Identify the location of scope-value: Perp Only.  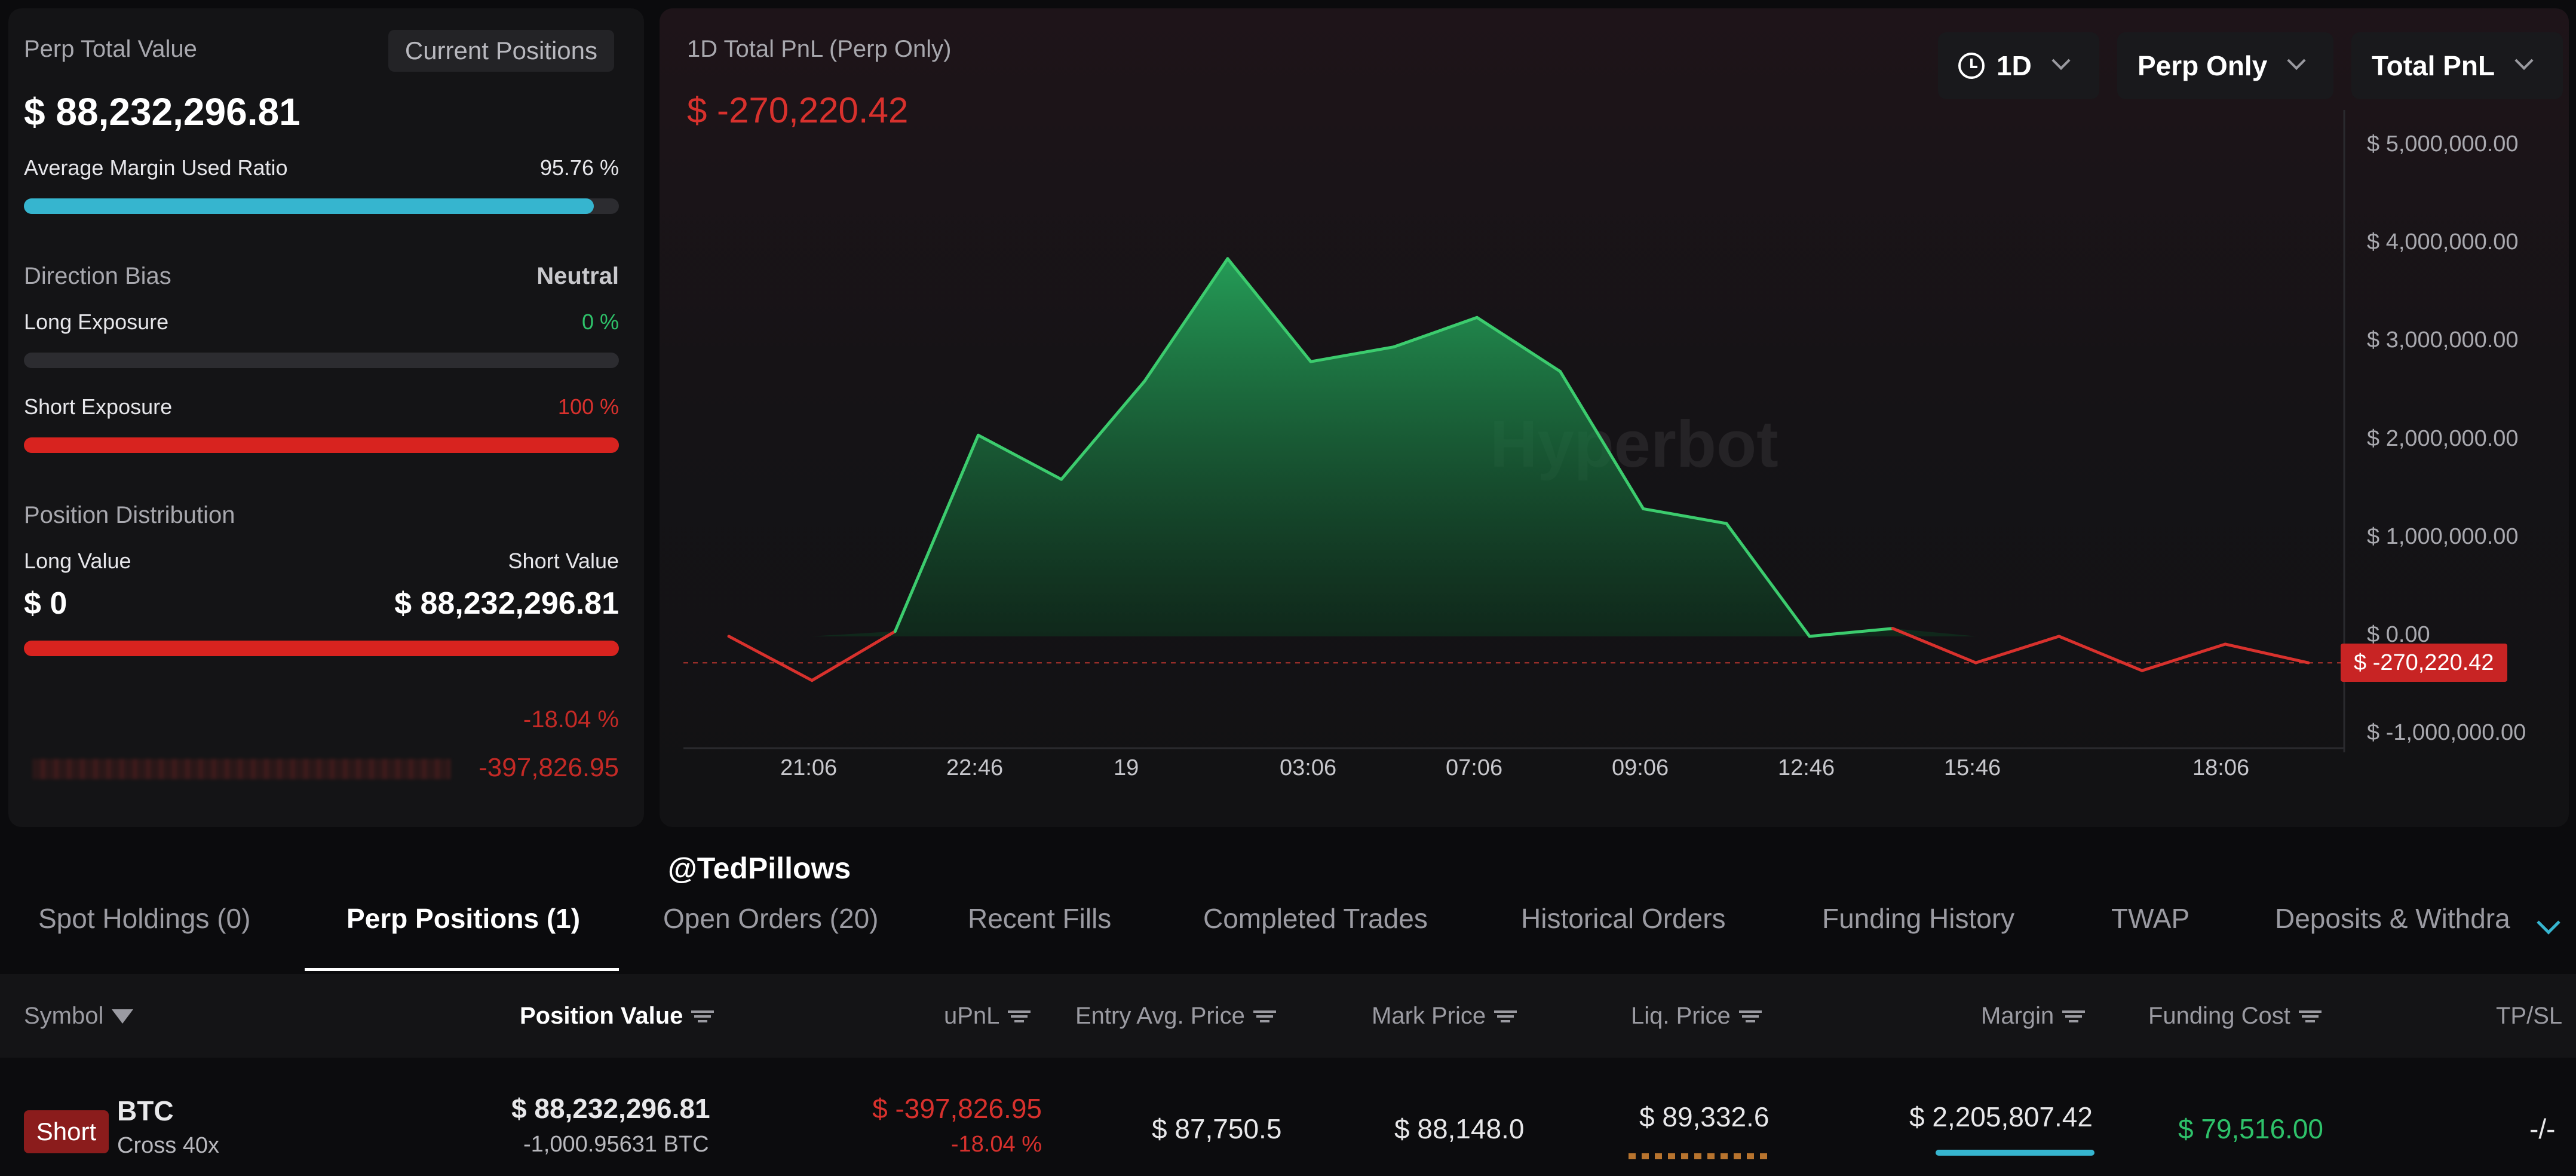
(2203, 65).